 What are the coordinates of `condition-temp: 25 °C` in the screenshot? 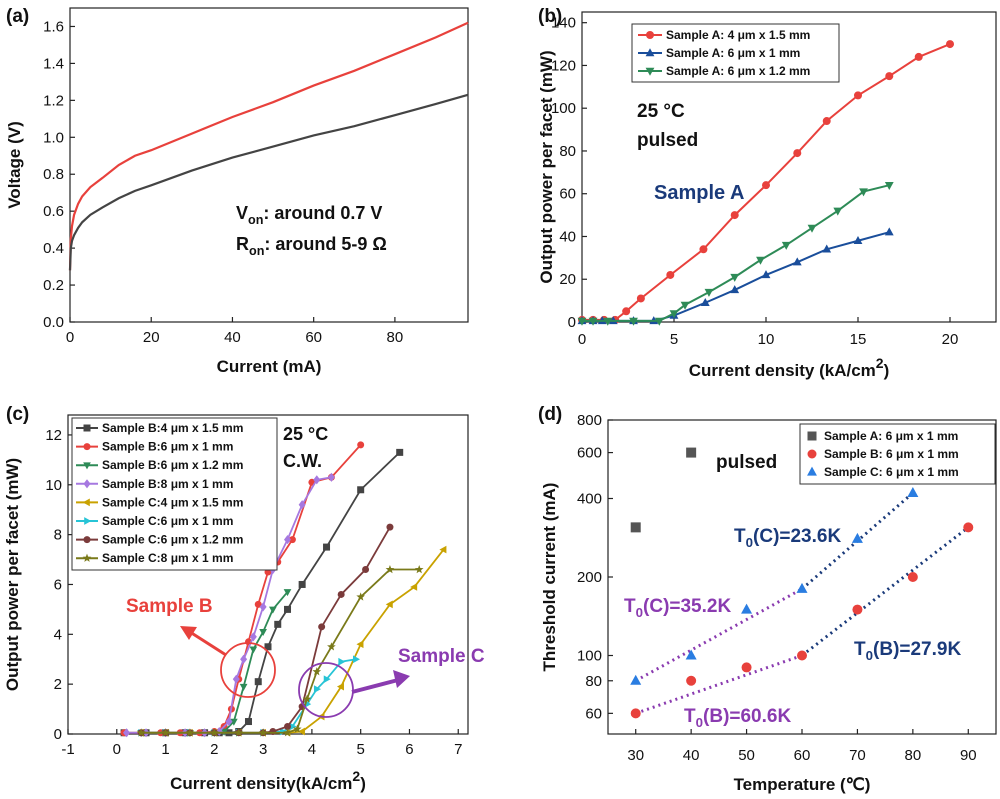 It's located at (305, 434).